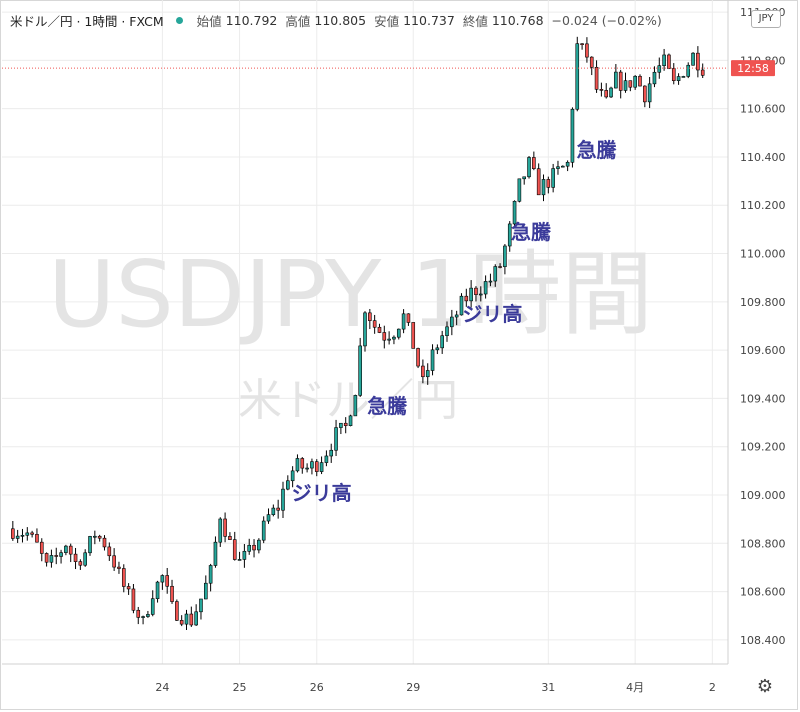 This screenshot has width=800, height=712. Describe the element at coordinates (763, 592) in the screenshot. I see `y-tick-label: 108.600` at that location.